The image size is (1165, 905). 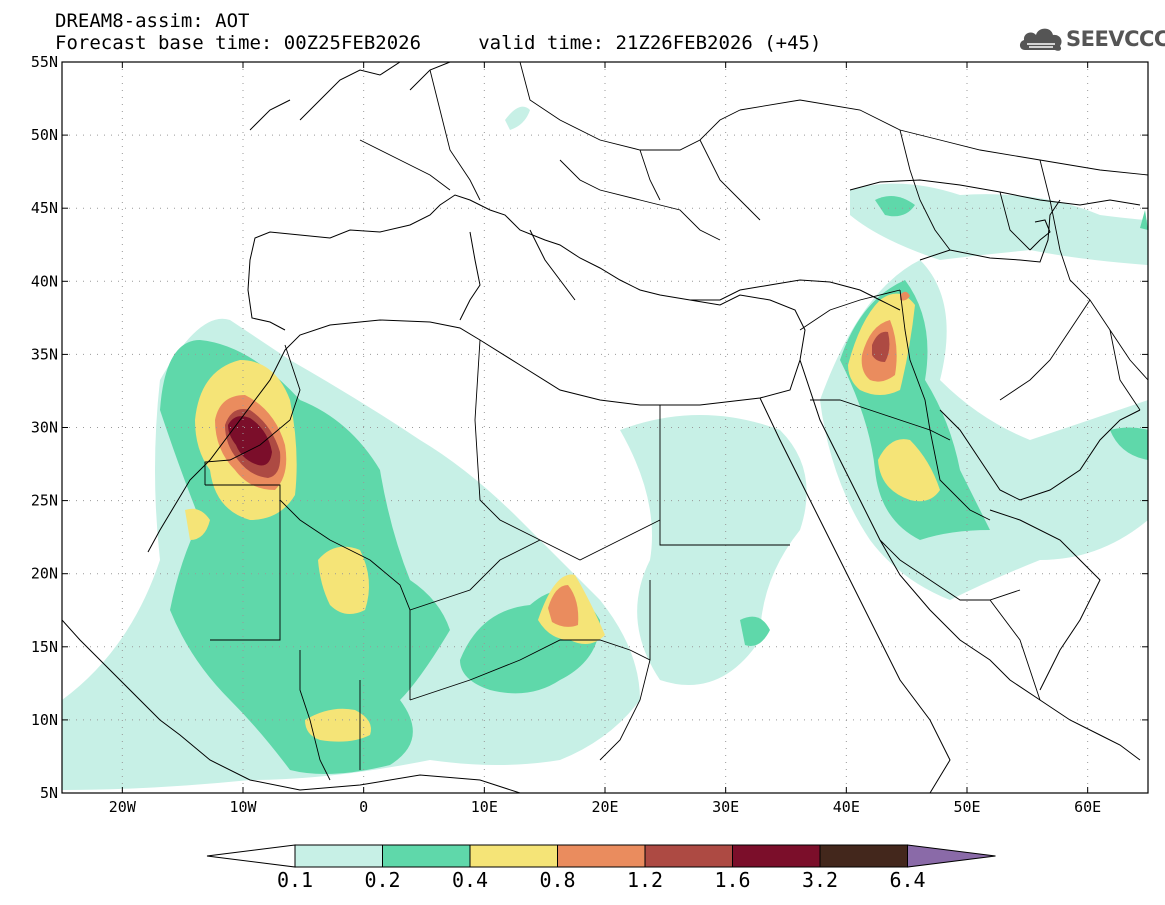 What do you see at coordinates (251, 856) in the screenshot?
I see `colorbar-under-arrow` at bounding box center [251, 856].